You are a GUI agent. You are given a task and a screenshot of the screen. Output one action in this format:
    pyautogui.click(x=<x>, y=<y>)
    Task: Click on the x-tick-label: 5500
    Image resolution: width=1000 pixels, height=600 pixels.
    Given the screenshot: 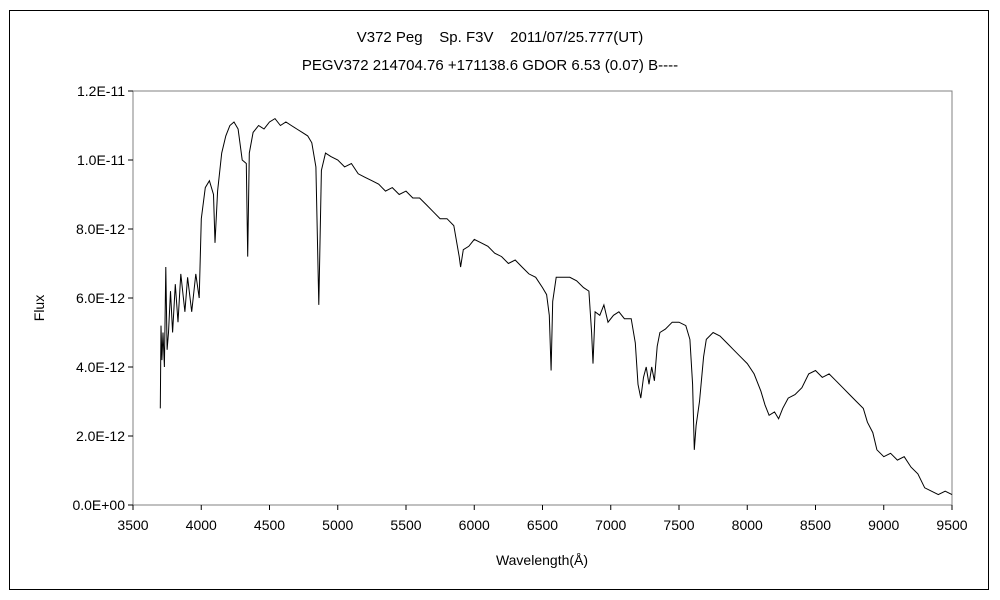 What is the action you would take?
    pyautogui.click(x=405, y=525)
    